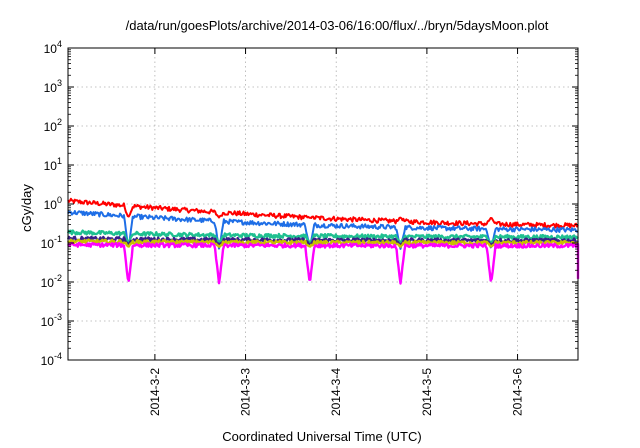 The width and height of the screenshot is (640, 448). What do you see at coordinates (51, 320) in the screenshot?
I see `y-tick-label: 10⁻³` at bounding box center [51, 320].